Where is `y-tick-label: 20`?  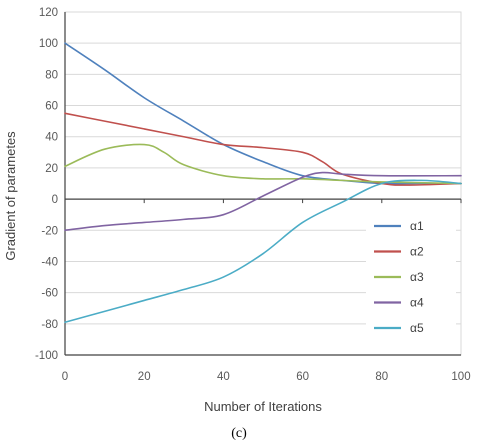 y-tick-label: 20 is located at coordinates (51, 169).